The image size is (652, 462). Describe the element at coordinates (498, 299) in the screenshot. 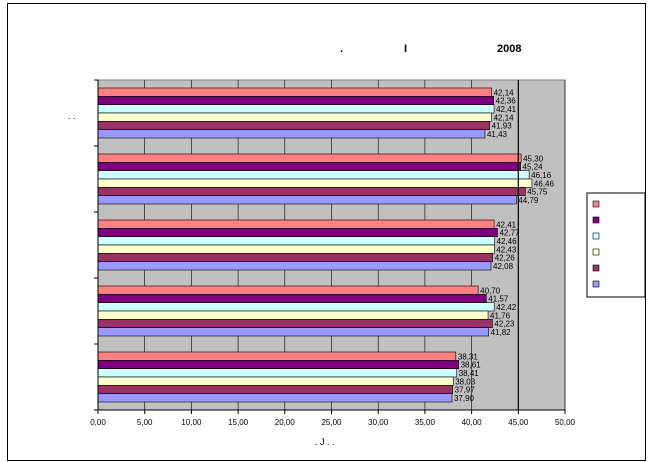

I see `data-label: 41,57` at that location.